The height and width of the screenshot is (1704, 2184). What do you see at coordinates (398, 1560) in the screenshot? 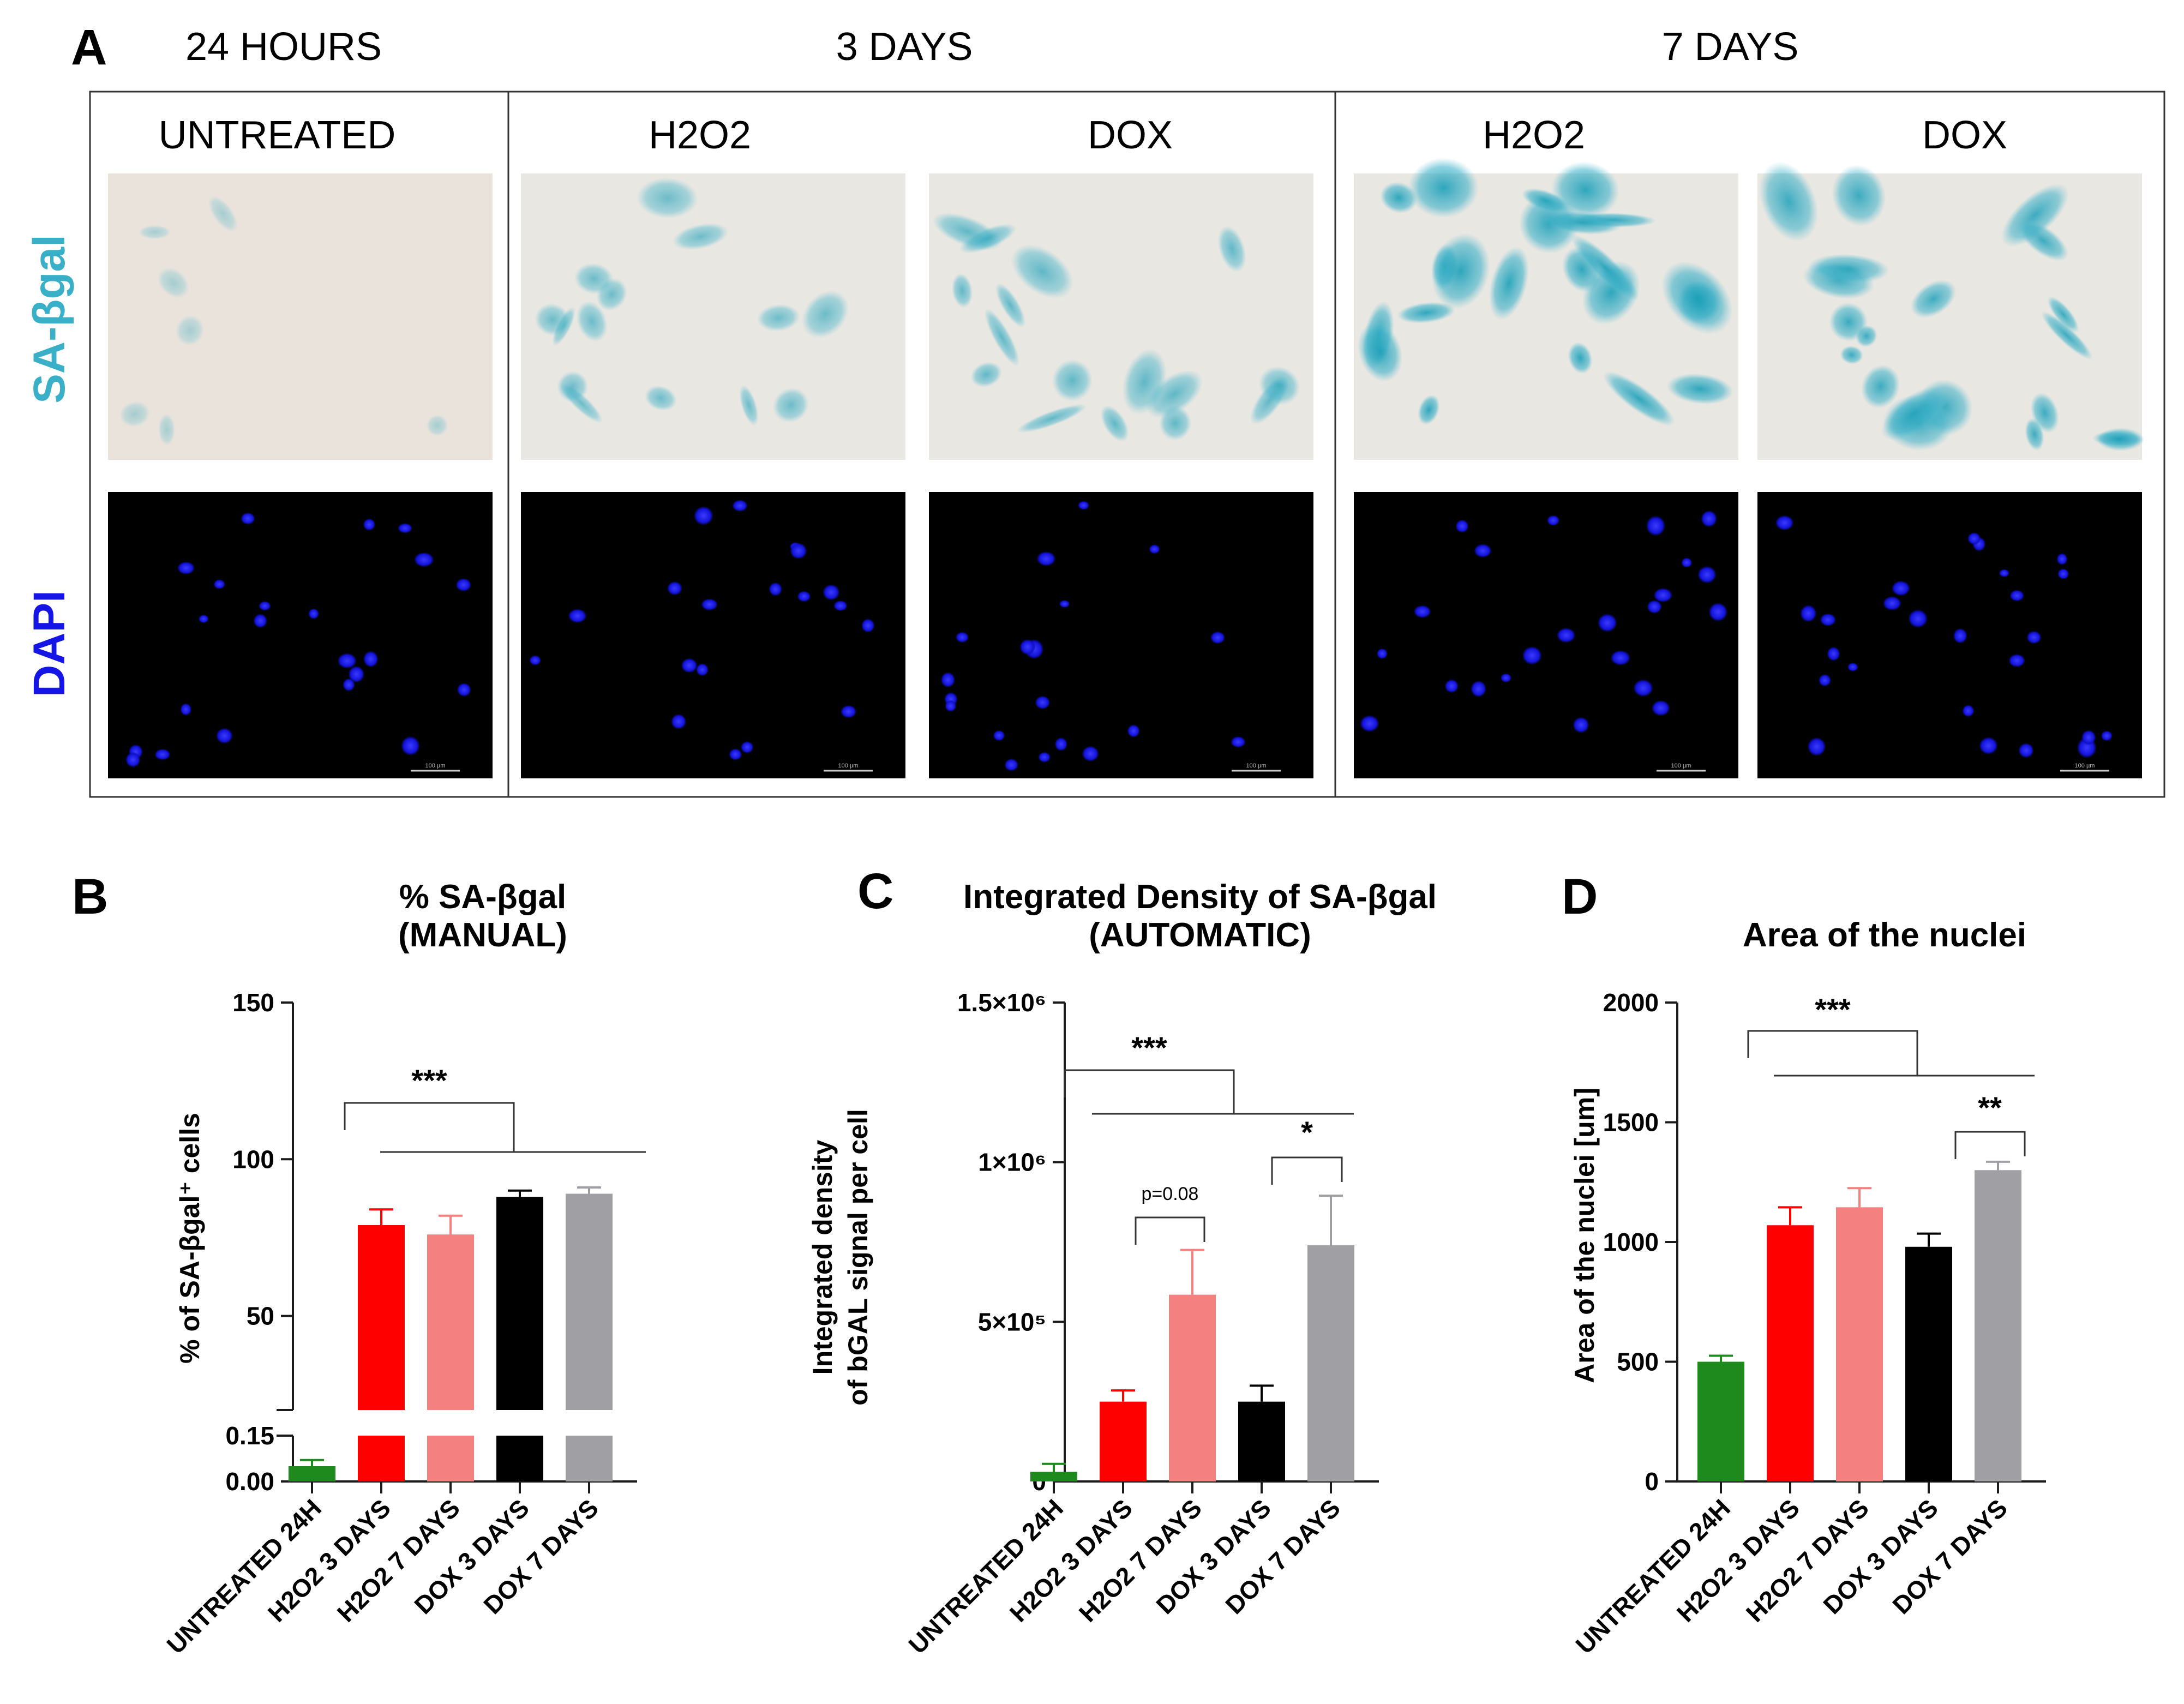
I see `x-tick-label: H2O2 7 DAYS` at bounding box center [398, 1560].